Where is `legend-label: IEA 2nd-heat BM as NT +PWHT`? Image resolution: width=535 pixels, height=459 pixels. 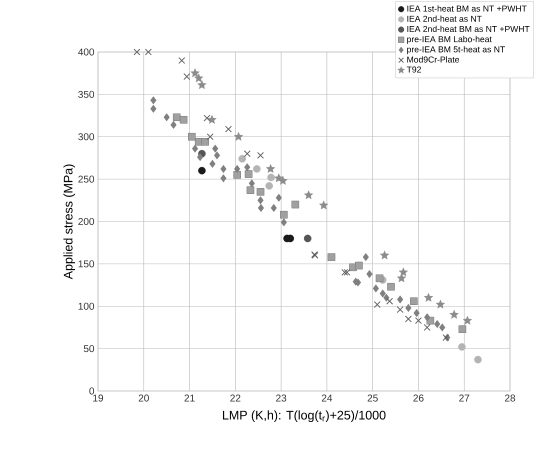
legend-label: IEA 2nd-heat BM as NT +PWHT is located at coordinates (468, 29).